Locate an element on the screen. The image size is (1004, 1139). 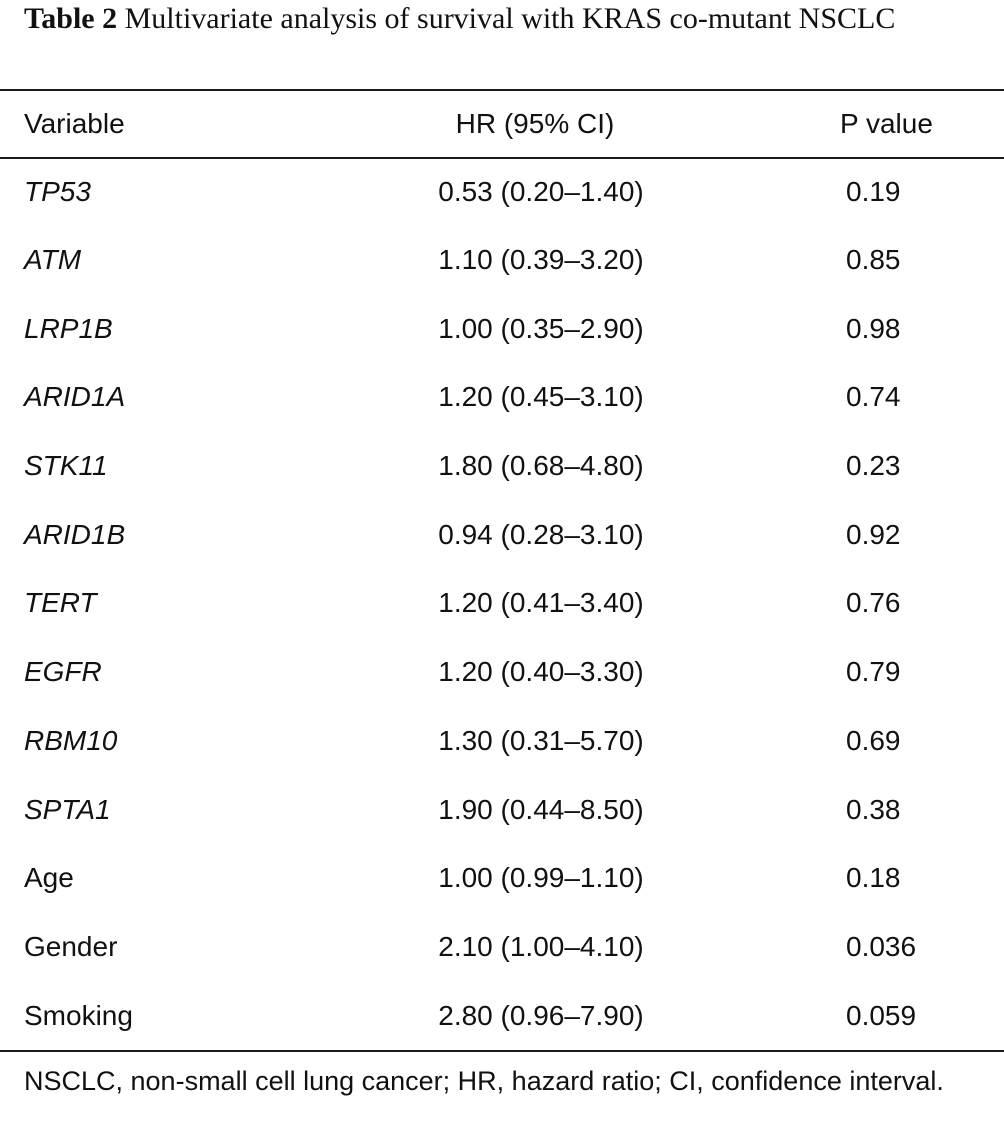
cell-variable: Gender is located at coordinates (71, 946).